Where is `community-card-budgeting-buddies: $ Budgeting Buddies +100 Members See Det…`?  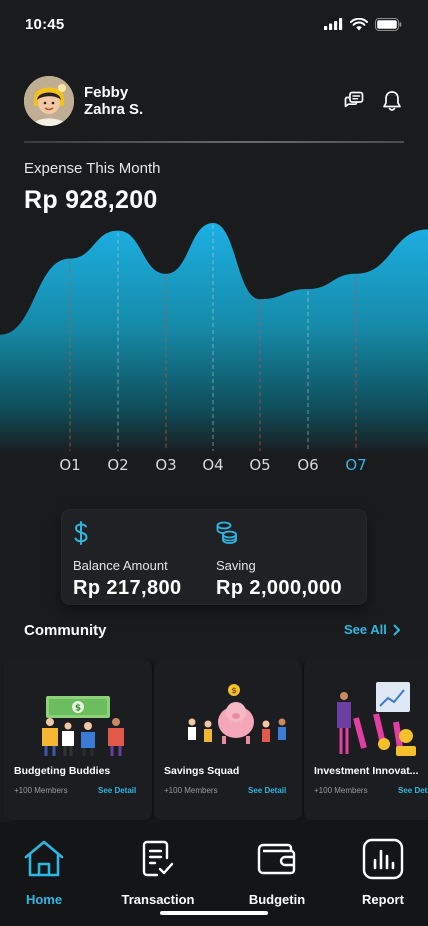 community-card-budgeting-buddies: $ Budgeting Buddies +100 Members See Det… is located at coordinates (78, 740).